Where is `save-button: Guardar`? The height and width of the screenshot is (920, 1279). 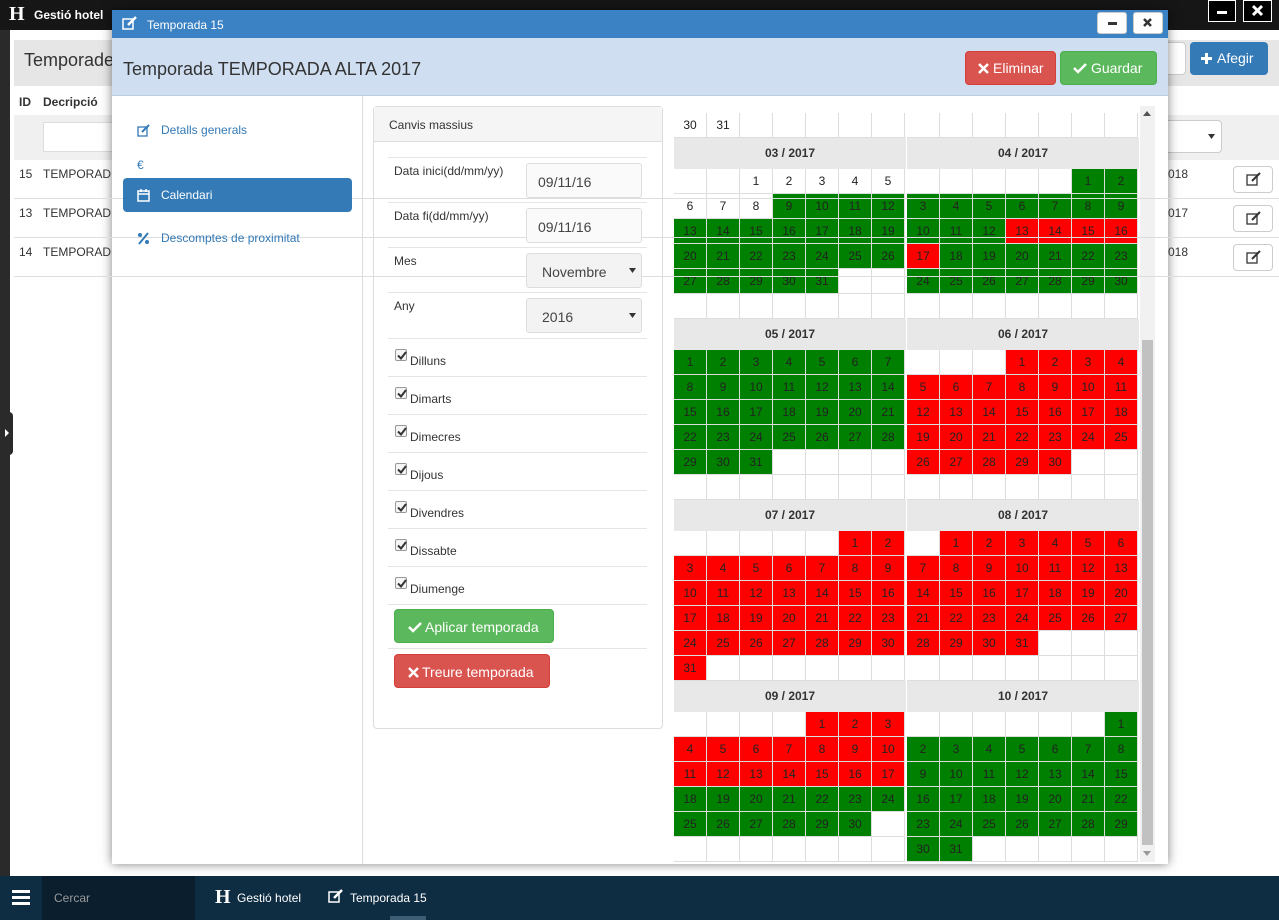
save-button: Guardar is located at coordinates (1108, 68).